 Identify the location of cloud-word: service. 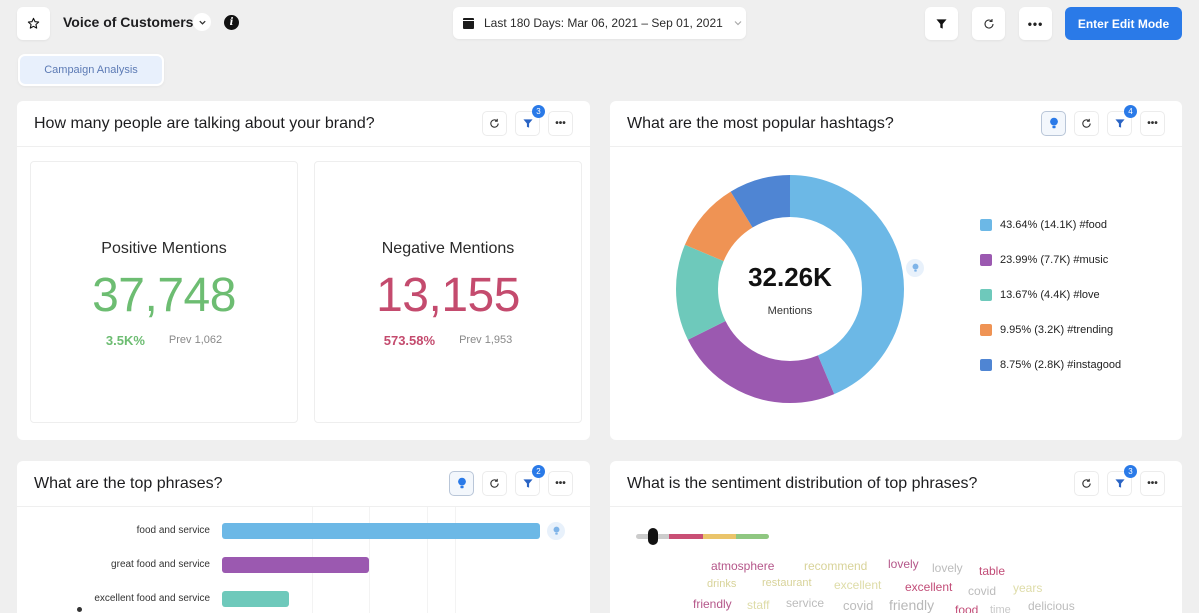
(805, 603).